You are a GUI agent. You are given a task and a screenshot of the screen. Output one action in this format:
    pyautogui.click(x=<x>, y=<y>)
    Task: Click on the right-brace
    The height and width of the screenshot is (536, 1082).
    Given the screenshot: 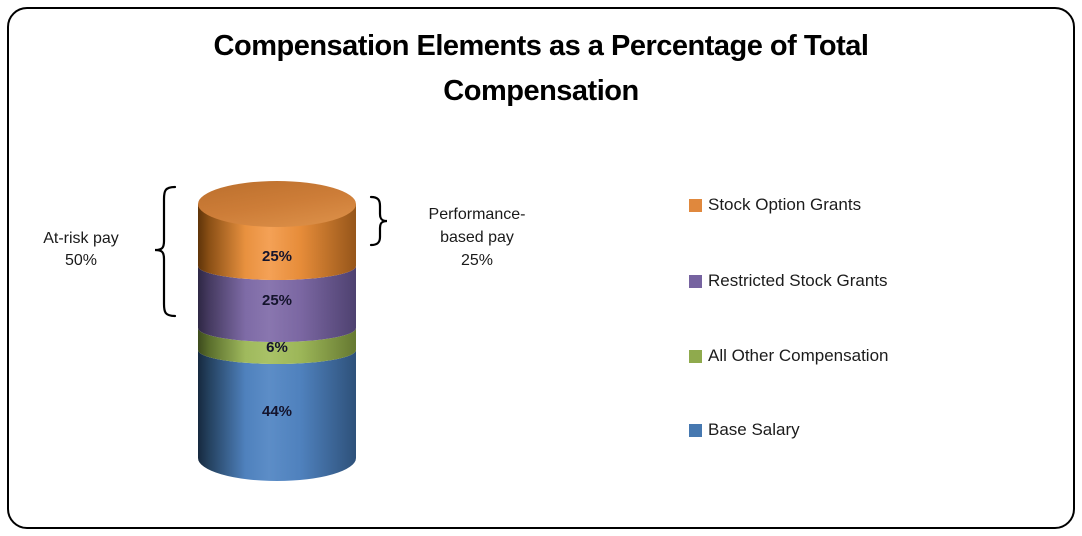 What is the action you would take?
    pyautogui.click(x=378, y=221)
    